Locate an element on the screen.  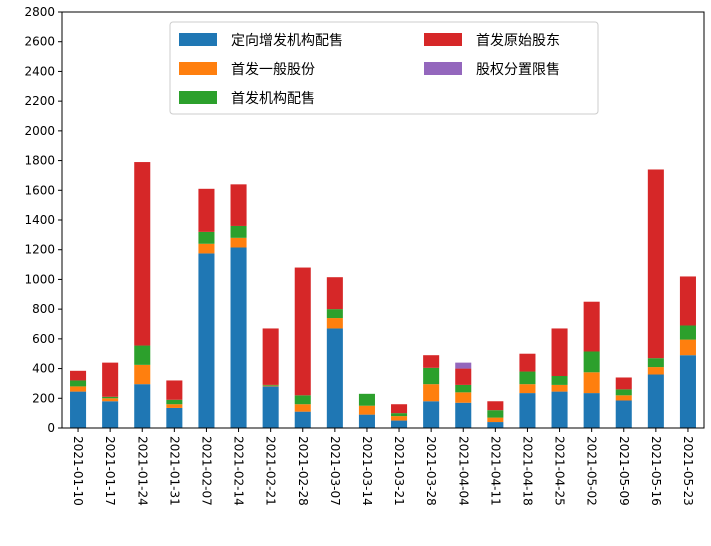
x-tick-label: 2021-05-09 is located at coordinates (624, 471).